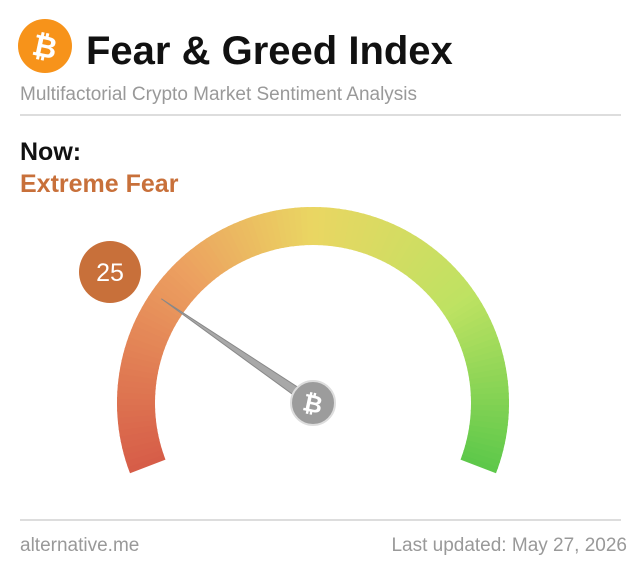  I want to click on source: alternative.me, so click(79, 545).